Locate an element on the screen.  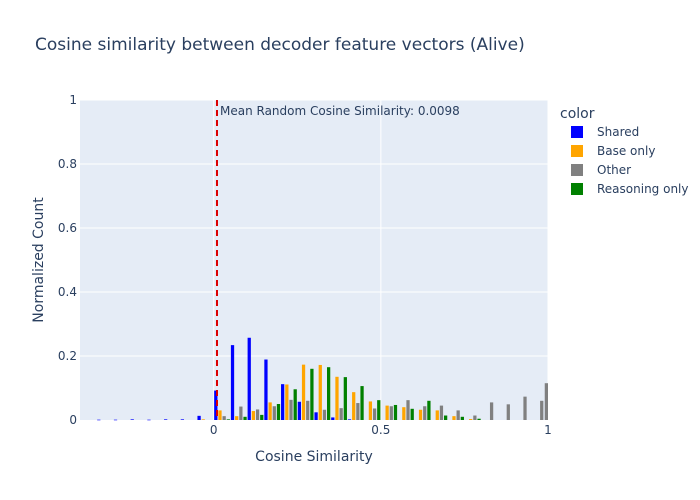
x-tick-label: 1 is located at coordinates (548, 430).